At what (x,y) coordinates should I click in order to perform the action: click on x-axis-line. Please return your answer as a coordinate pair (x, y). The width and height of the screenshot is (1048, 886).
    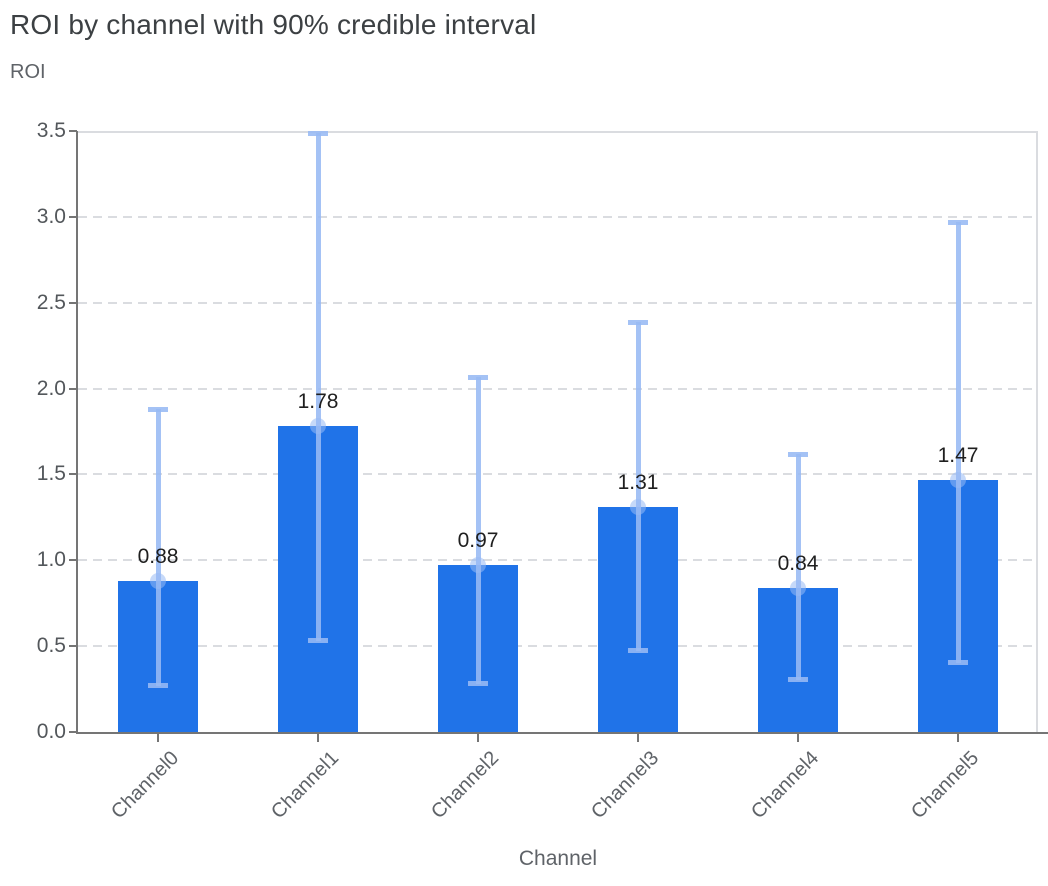
    Looking at the image, I should click on (562, 733).